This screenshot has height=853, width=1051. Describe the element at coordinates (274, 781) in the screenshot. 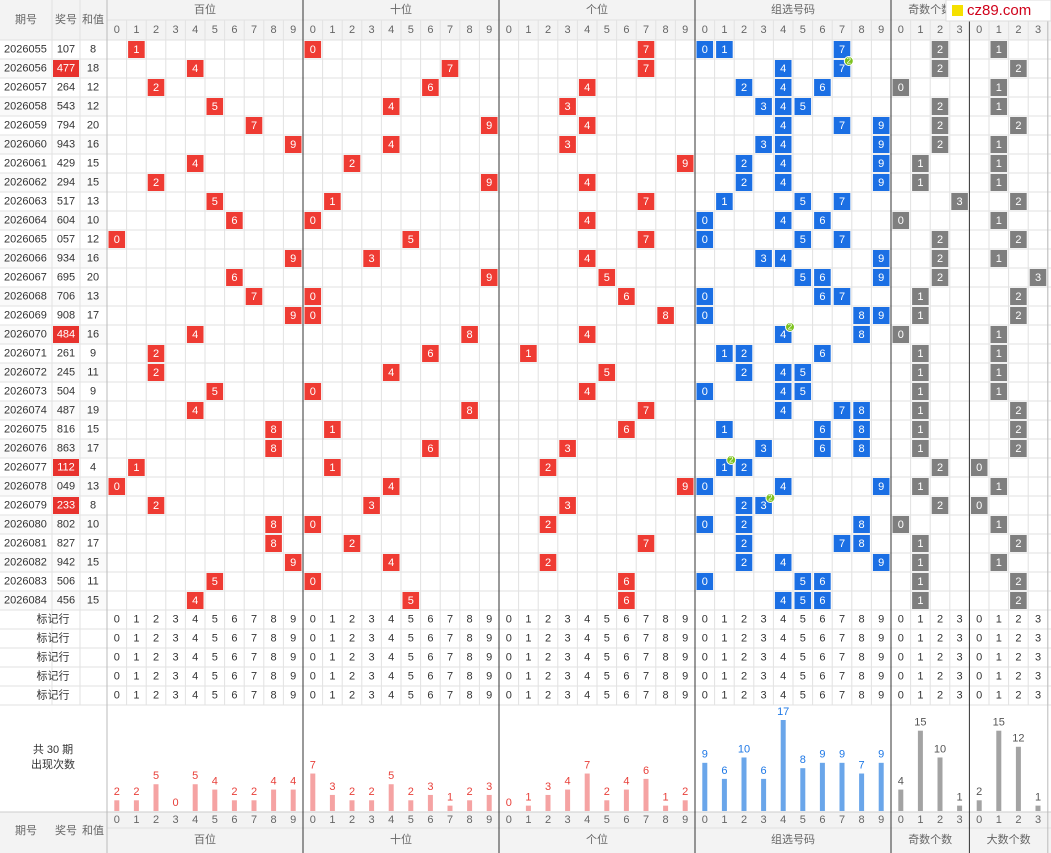

I see `count-label: 4` at that location.